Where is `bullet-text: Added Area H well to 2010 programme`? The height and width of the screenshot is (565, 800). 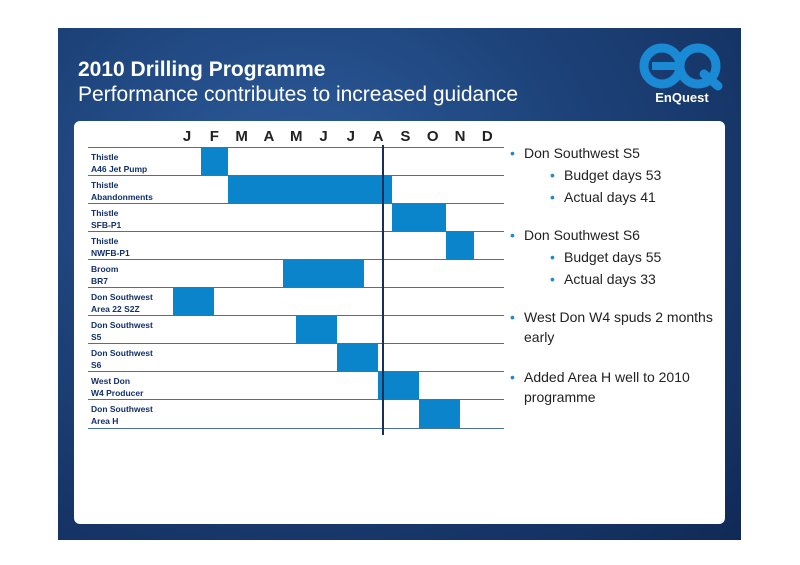
bullet-text: Added Area H well to 2010 programme is located at coordinates (607, 387).